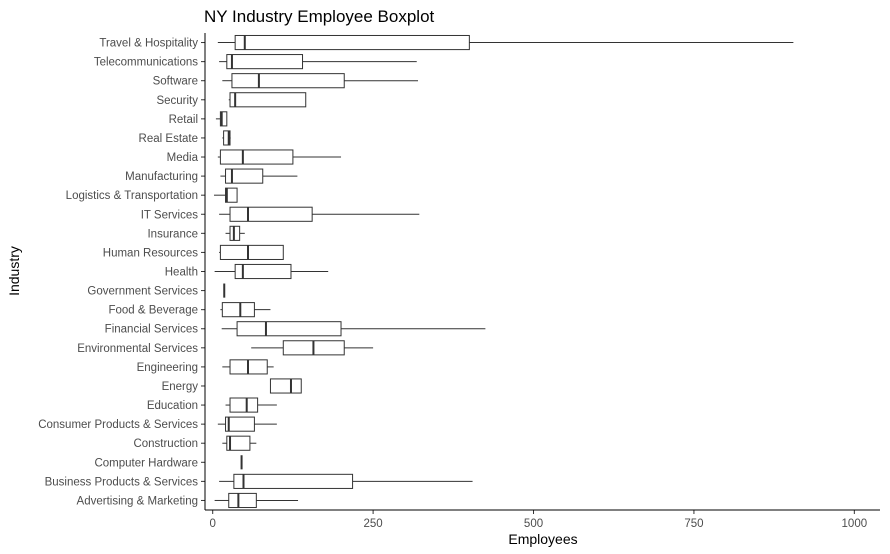 Image resolution: width=890 pixels, height=554 pixels. Describe the element at coordinates (319, 16) in the screenshot. I see `chart-title: NY Industry Employee Boxplot` at that location.